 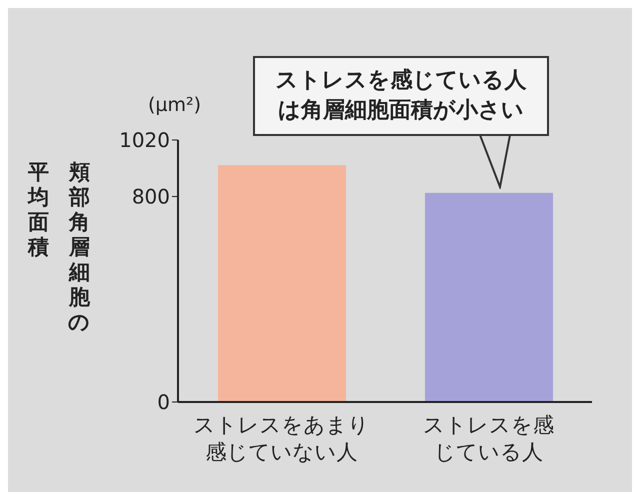 I want to click on text: ストレスを感じている人は角層細胞面積が小さい, so click(x=401, y=96).